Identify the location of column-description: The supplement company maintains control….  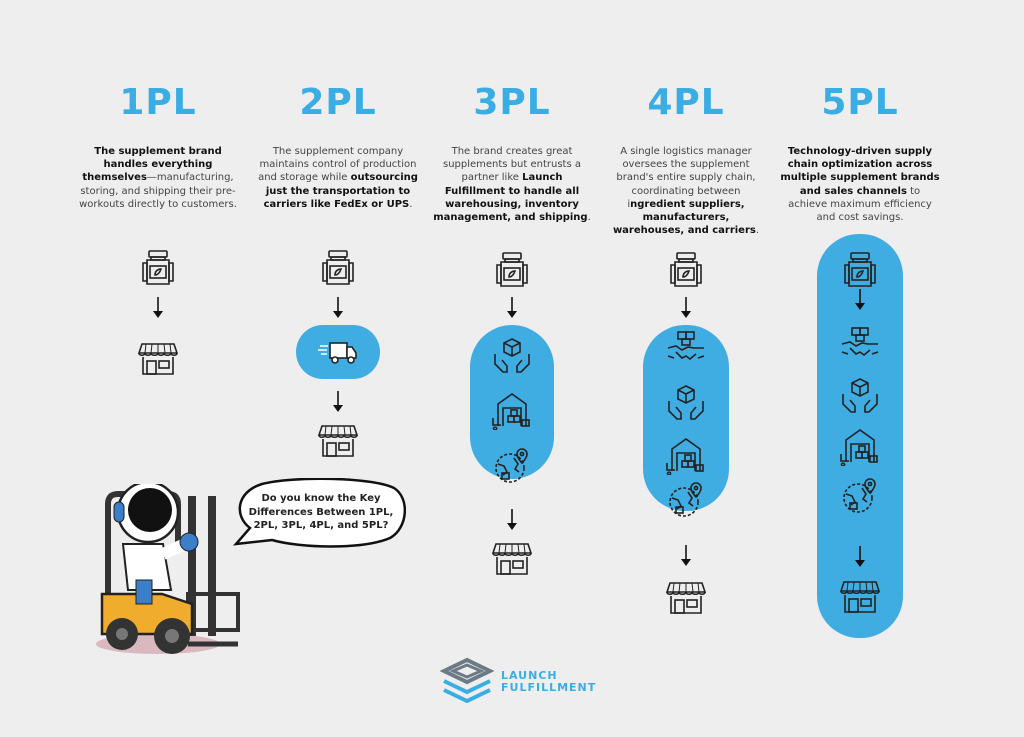
(338, 178).